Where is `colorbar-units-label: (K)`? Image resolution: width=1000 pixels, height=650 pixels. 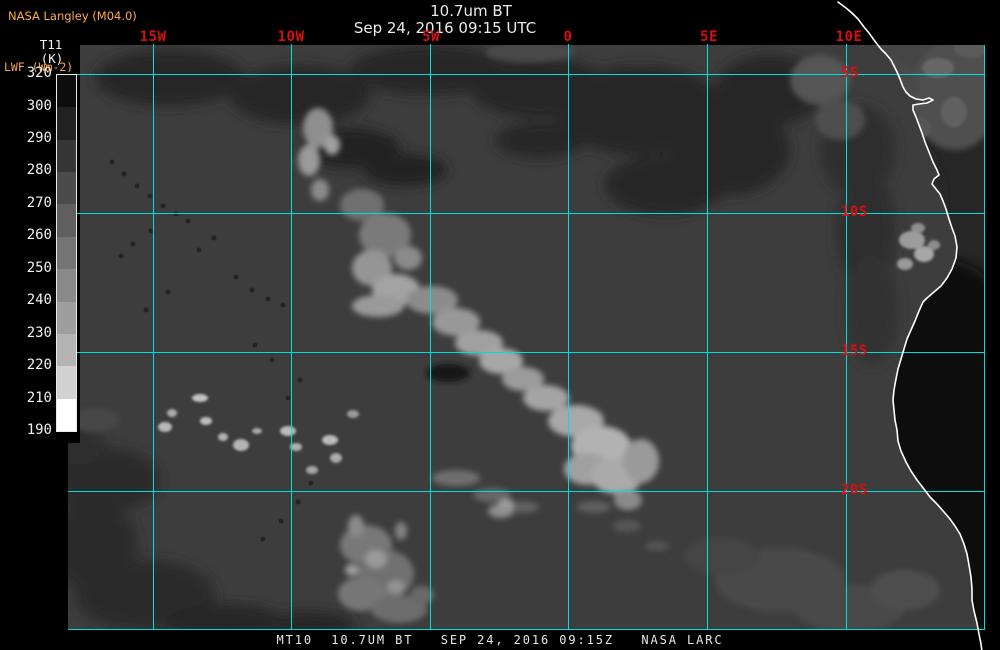 colorbar-units-label: (K) is located at coordinates (52, 58).